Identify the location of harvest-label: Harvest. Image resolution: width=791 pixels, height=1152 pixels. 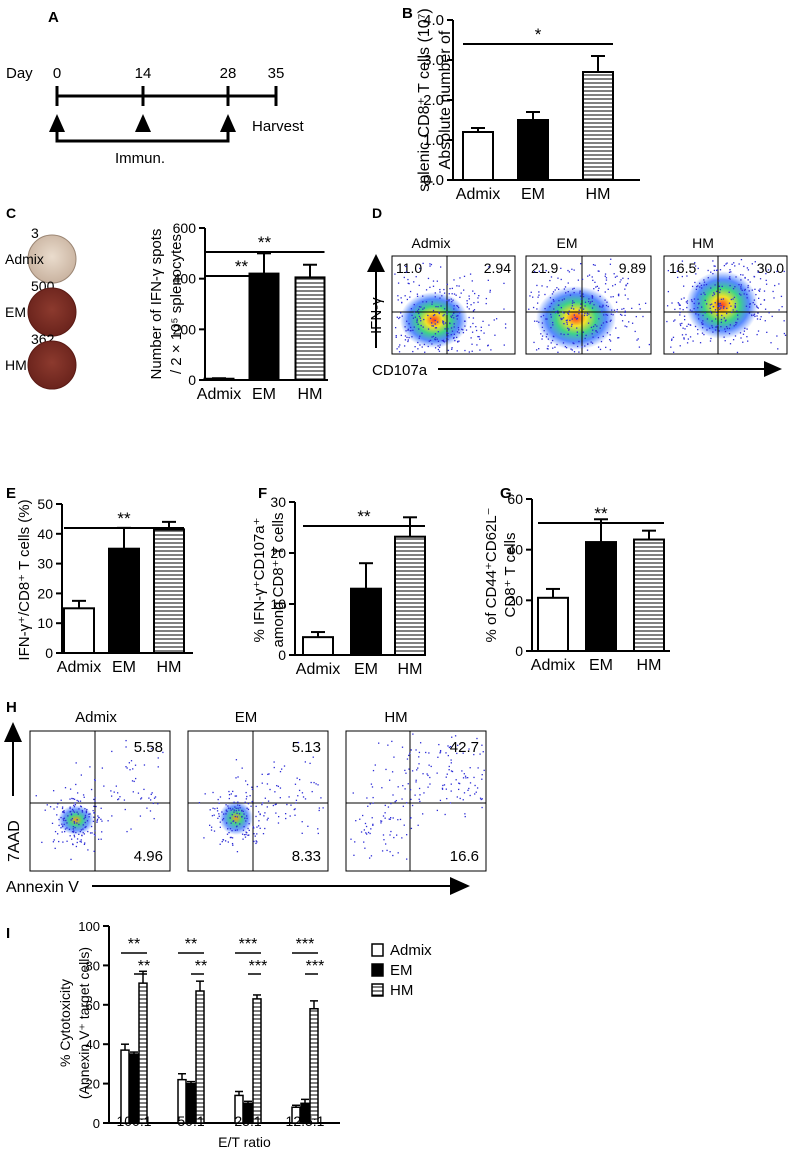
(278, 126).